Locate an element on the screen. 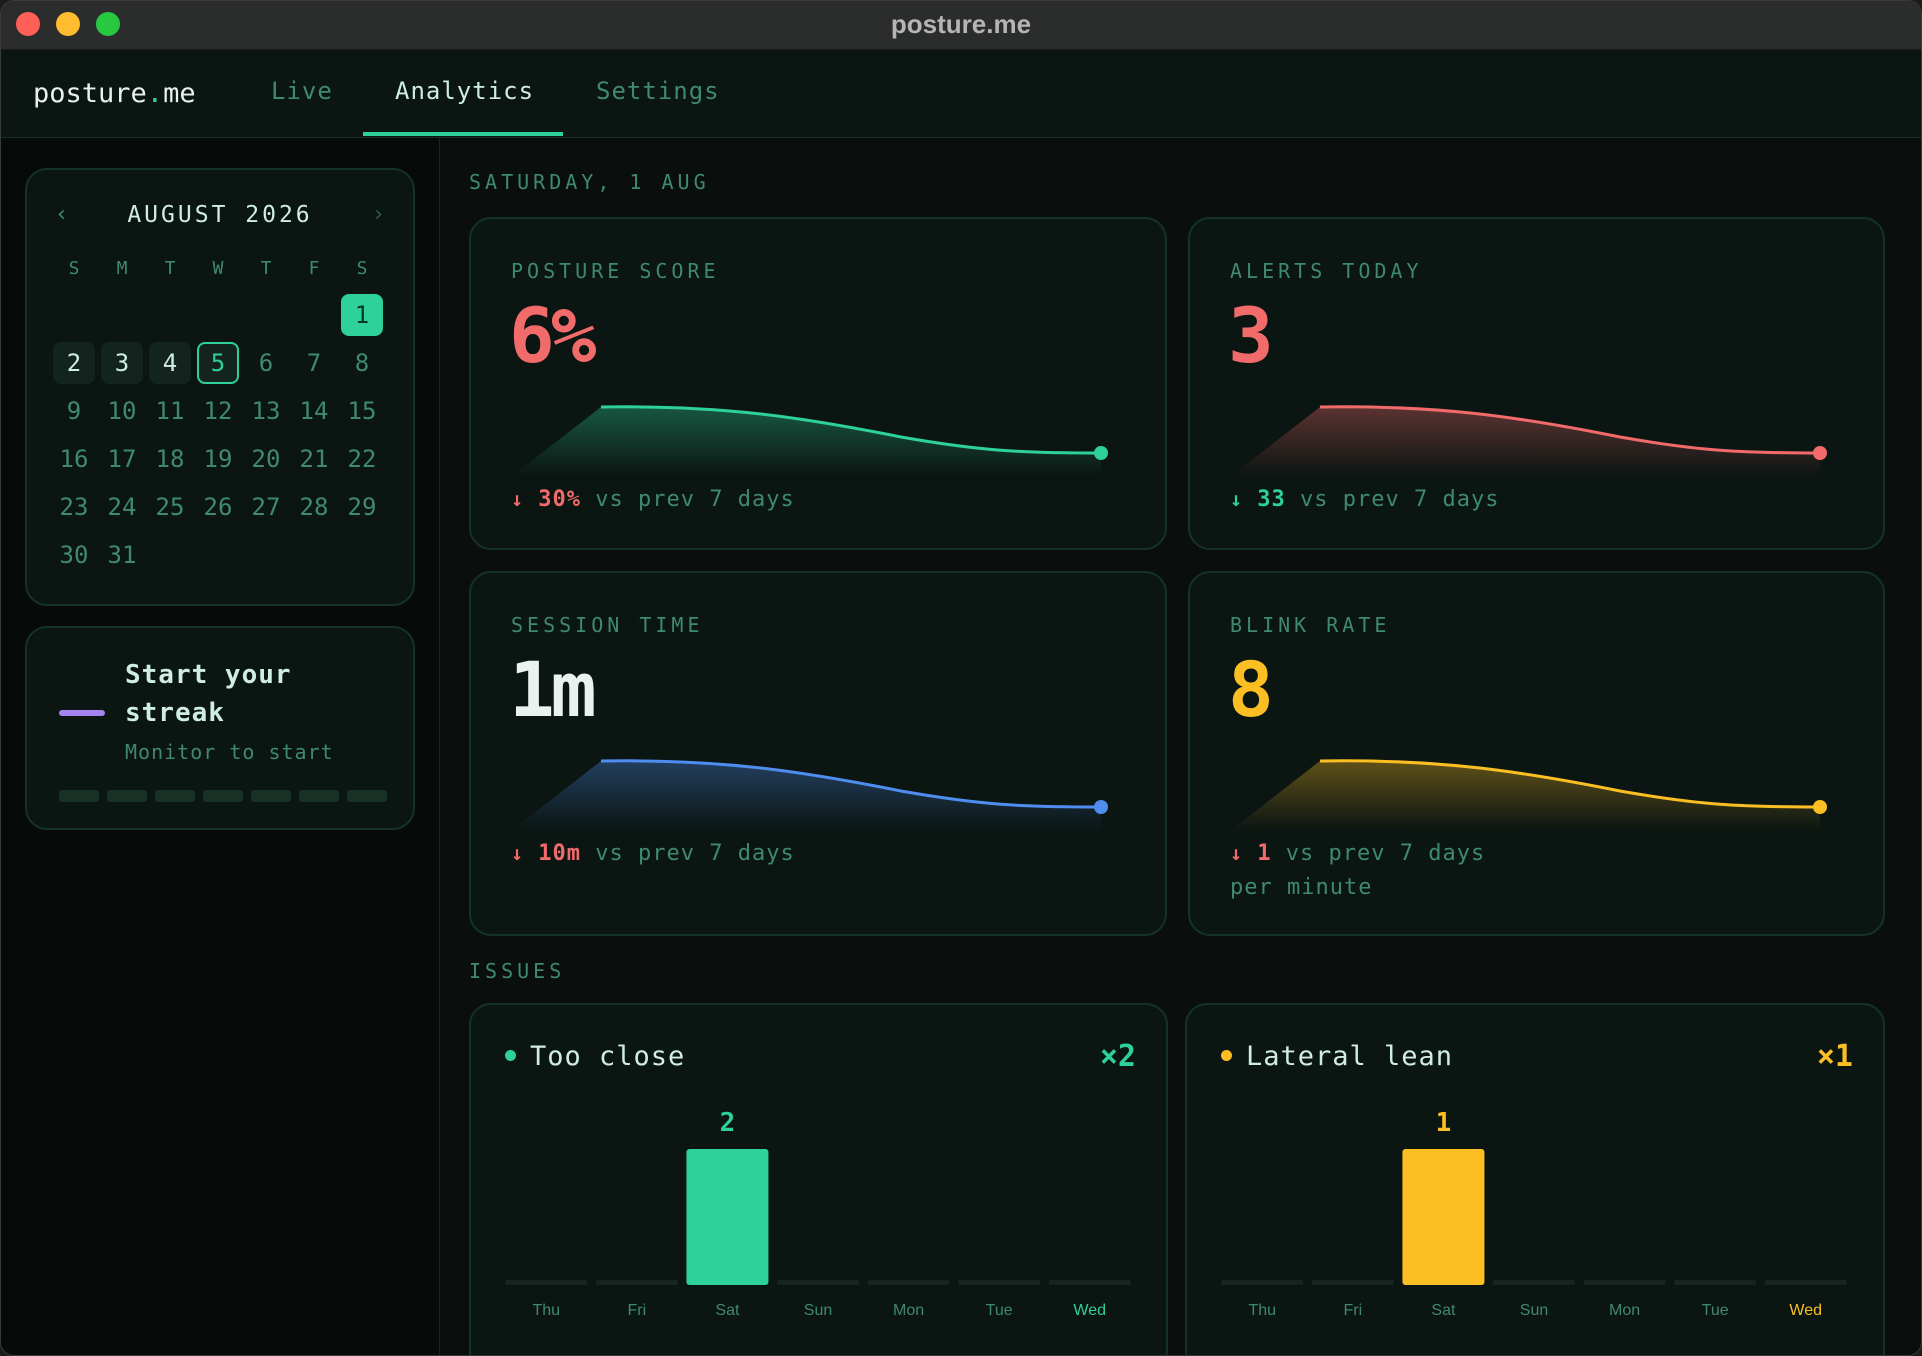  calendar-day: 14 is located at coordinates (314, 411).